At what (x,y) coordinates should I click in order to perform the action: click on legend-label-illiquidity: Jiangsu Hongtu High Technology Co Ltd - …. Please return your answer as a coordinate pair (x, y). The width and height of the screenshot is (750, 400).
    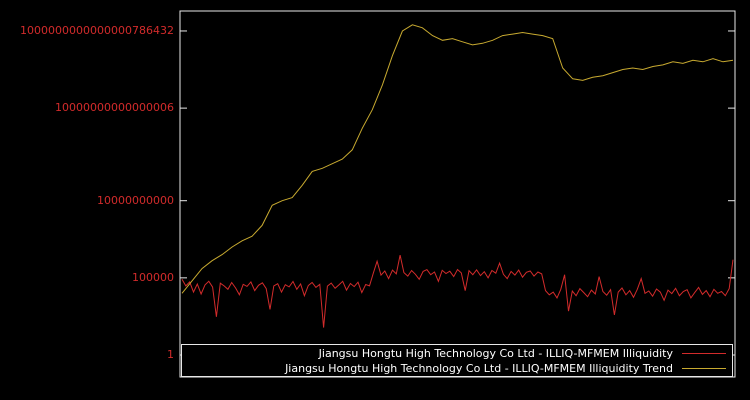
    Looking at the image, I should click on (495, 353).